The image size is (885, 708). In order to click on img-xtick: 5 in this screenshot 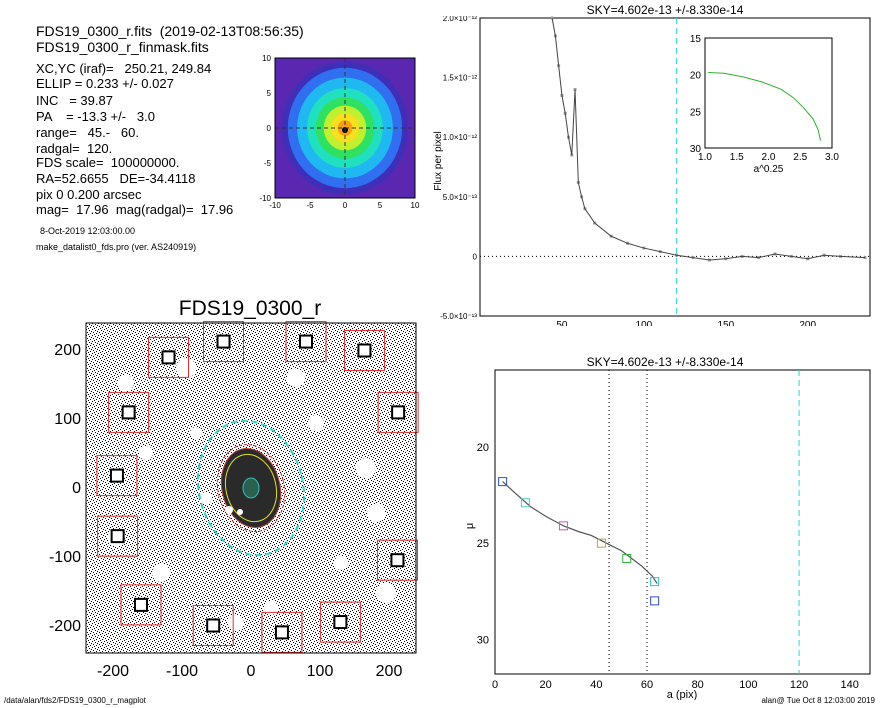, I will do `click(380, 205)`.